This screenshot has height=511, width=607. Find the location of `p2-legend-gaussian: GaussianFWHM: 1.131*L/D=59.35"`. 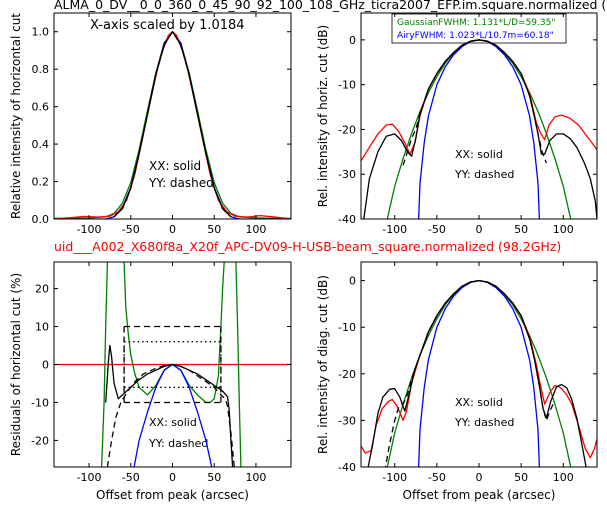

p2-legend-gaussian: GaussianFWHM: 1.131*L/D=59.35" is located at coordinates (476, 23).